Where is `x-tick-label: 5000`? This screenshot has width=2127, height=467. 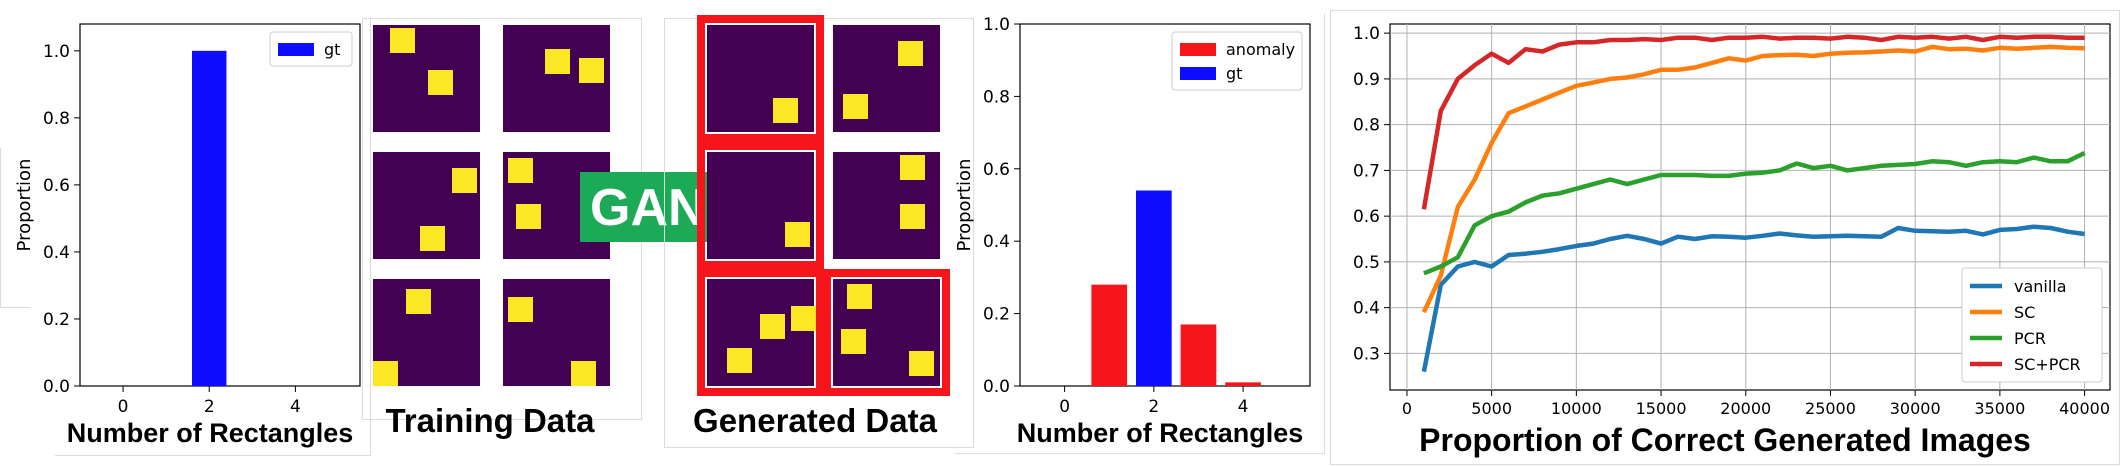 x-tick-label: 5000 is located at coordinates (1491, 408).